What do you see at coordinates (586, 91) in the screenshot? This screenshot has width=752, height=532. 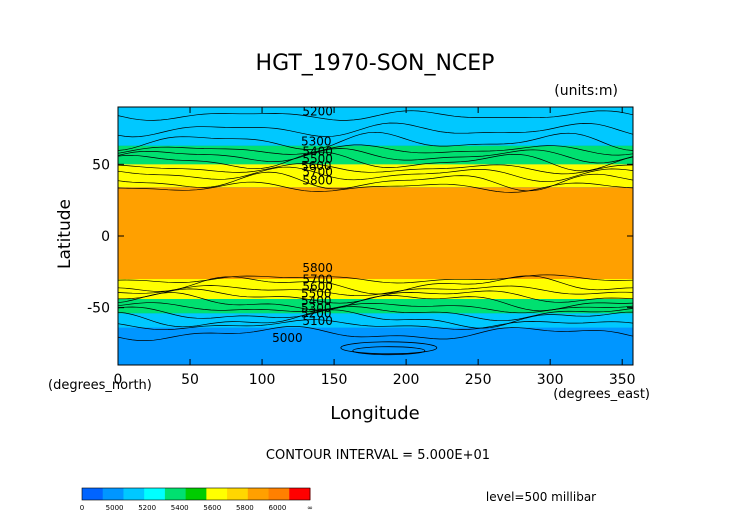 I see `units-label: (units:m)` at bounding box center [586, 91].